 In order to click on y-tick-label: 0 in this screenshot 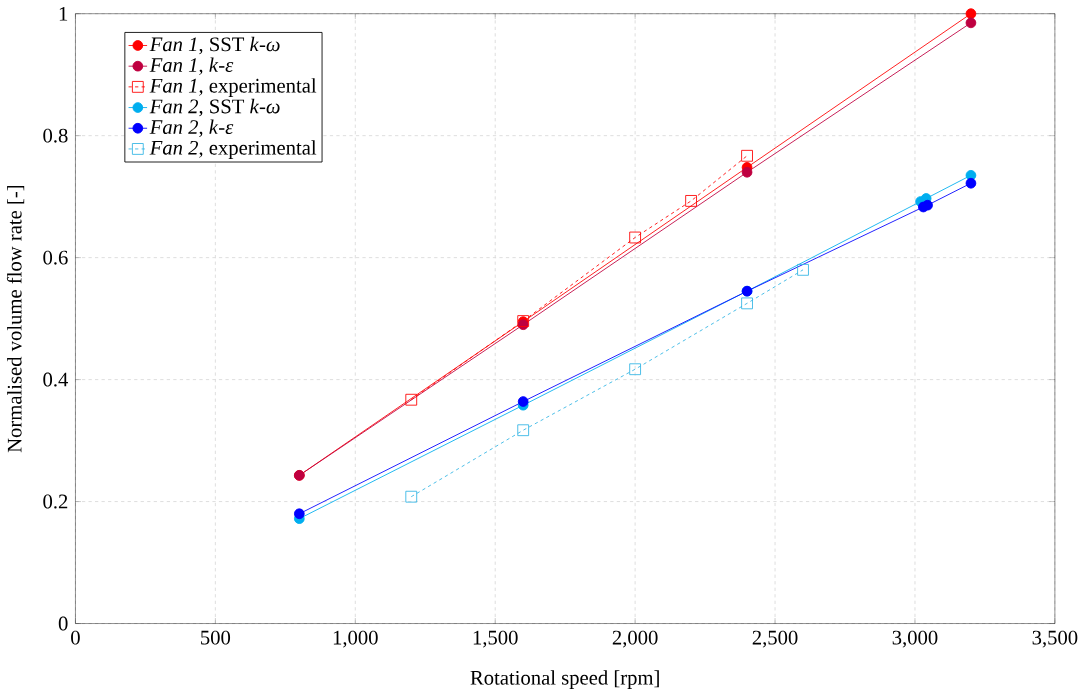, I will do `click(63, 623)`.